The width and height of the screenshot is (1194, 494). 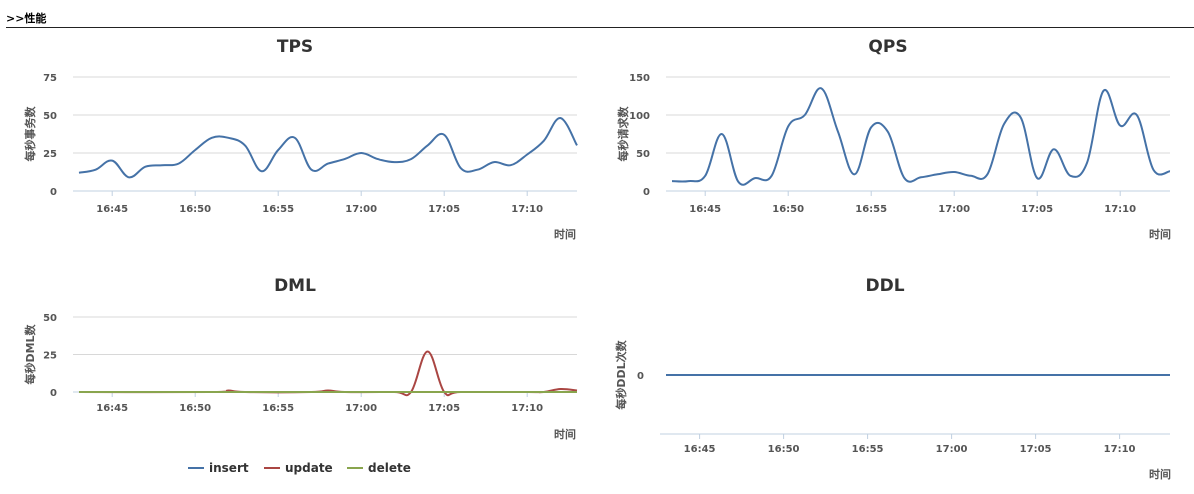 I want to click on y-axis-title: 每秒DML数, so click(x=30, y=353).